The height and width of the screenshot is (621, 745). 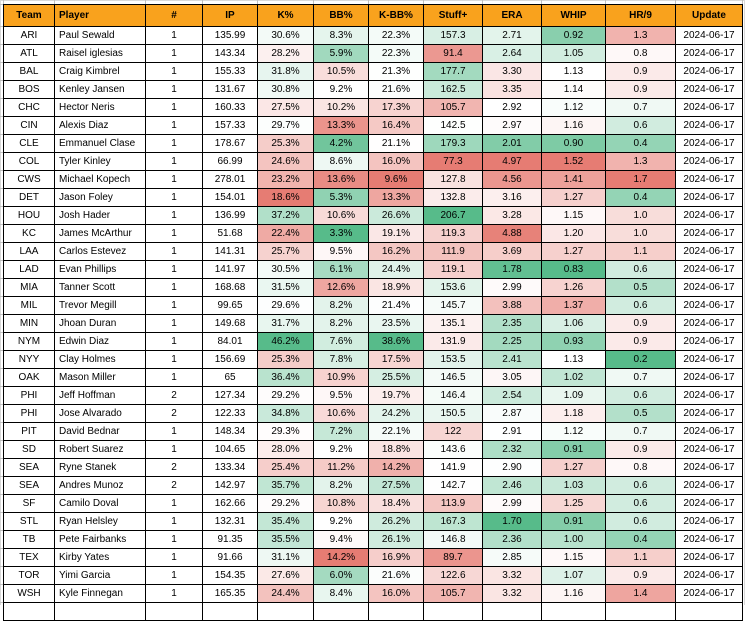 What do you see at coordinates (573, 197) in the screenshot?
I see `cell-whip: 1.27` at bounding box center [573, 197].